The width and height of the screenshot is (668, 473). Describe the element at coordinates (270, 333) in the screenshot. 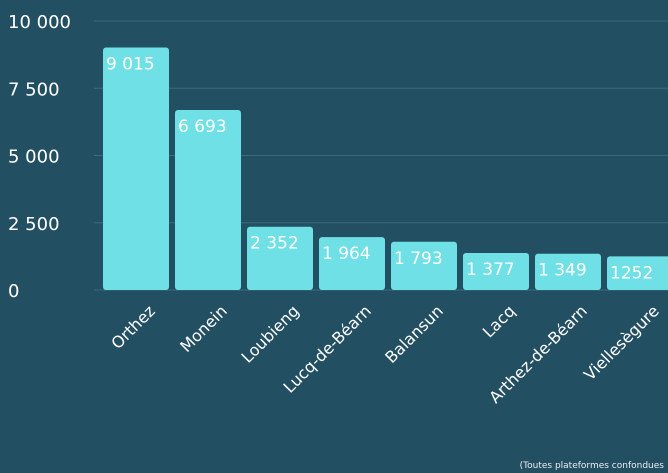

I see `x-tick-label: Loubieng` at that location.